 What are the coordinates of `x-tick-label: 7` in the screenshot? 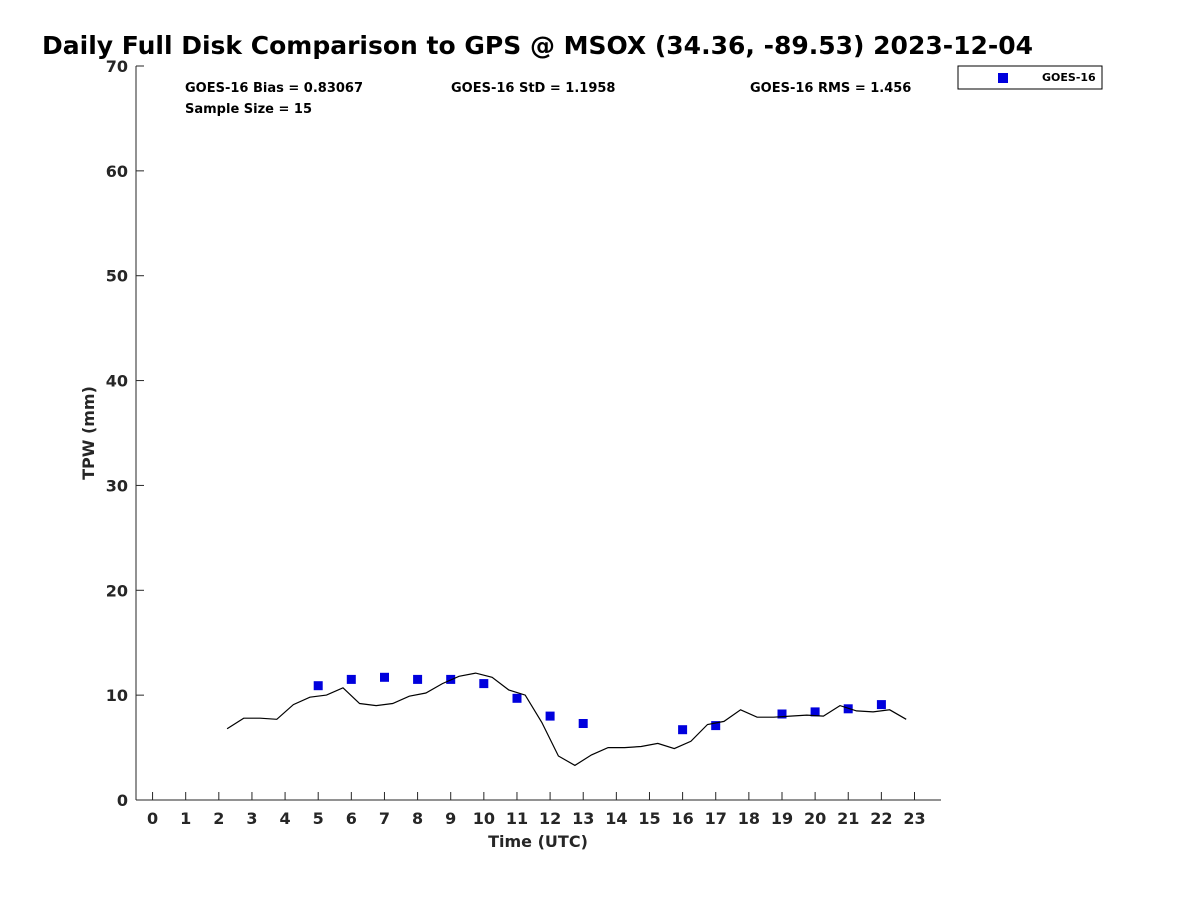 It's located at (384, 818).